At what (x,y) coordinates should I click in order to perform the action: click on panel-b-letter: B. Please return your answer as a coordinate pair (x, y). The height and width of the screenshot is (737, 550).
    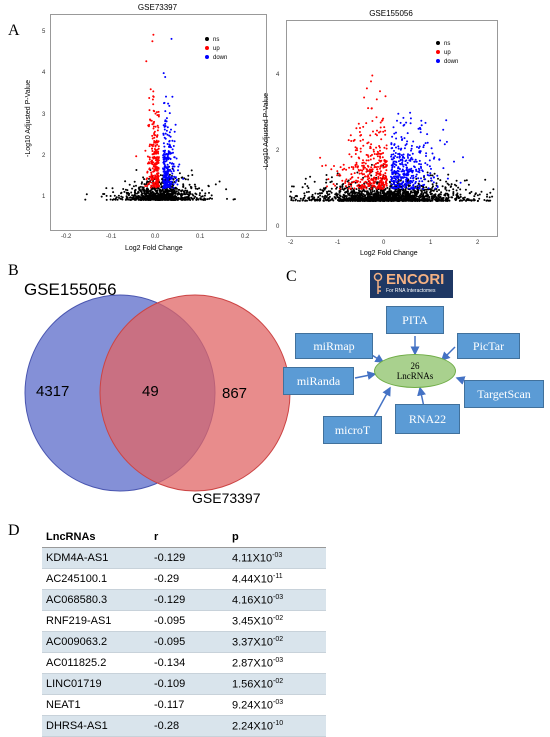
    Looking at the image, I should click on (13, 270).